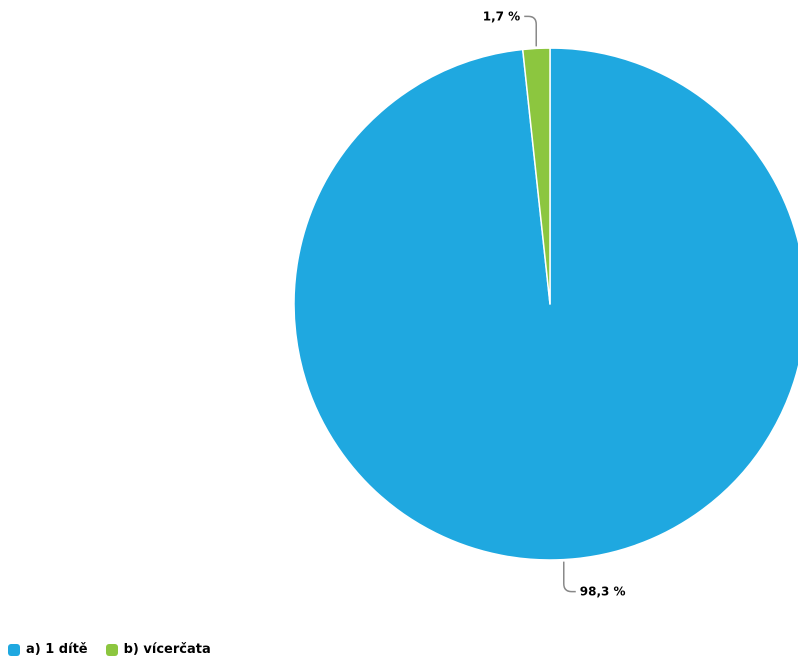 The image size is (798, 666). Describe the element at coordinates (167, 649) in the screenshot. I see `legend-label-vicercata: b) vícerčata` at that location.